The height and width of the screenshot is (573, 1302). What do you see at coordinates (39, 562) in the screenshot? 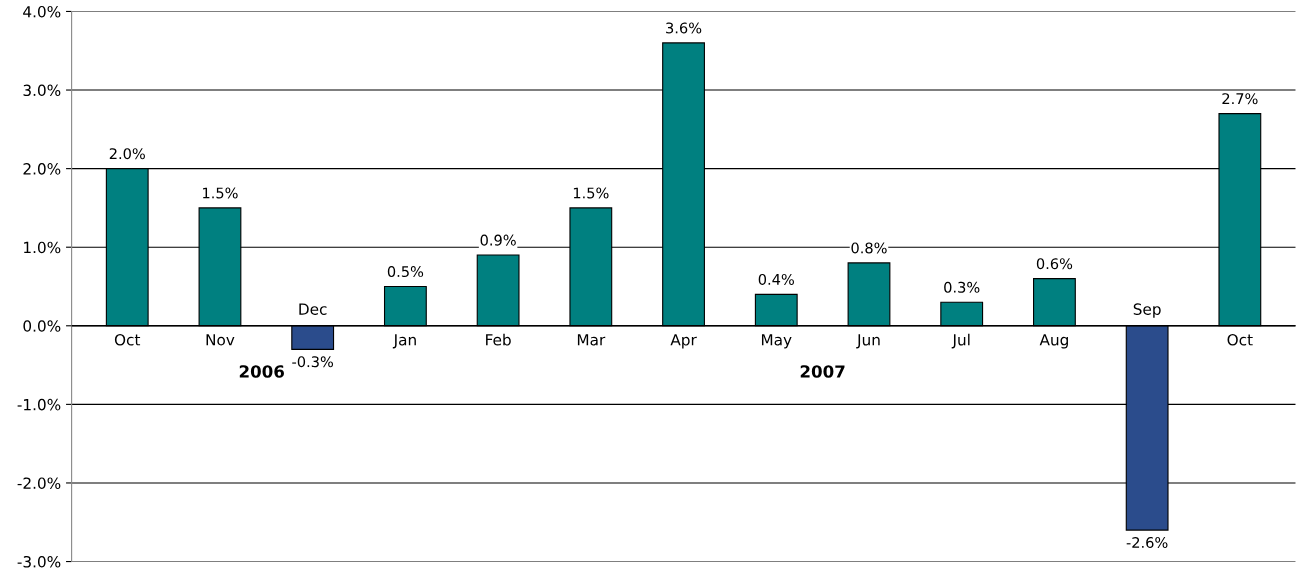
I see `y-tick-label: -3.0%` at bounding box center [39, 562].